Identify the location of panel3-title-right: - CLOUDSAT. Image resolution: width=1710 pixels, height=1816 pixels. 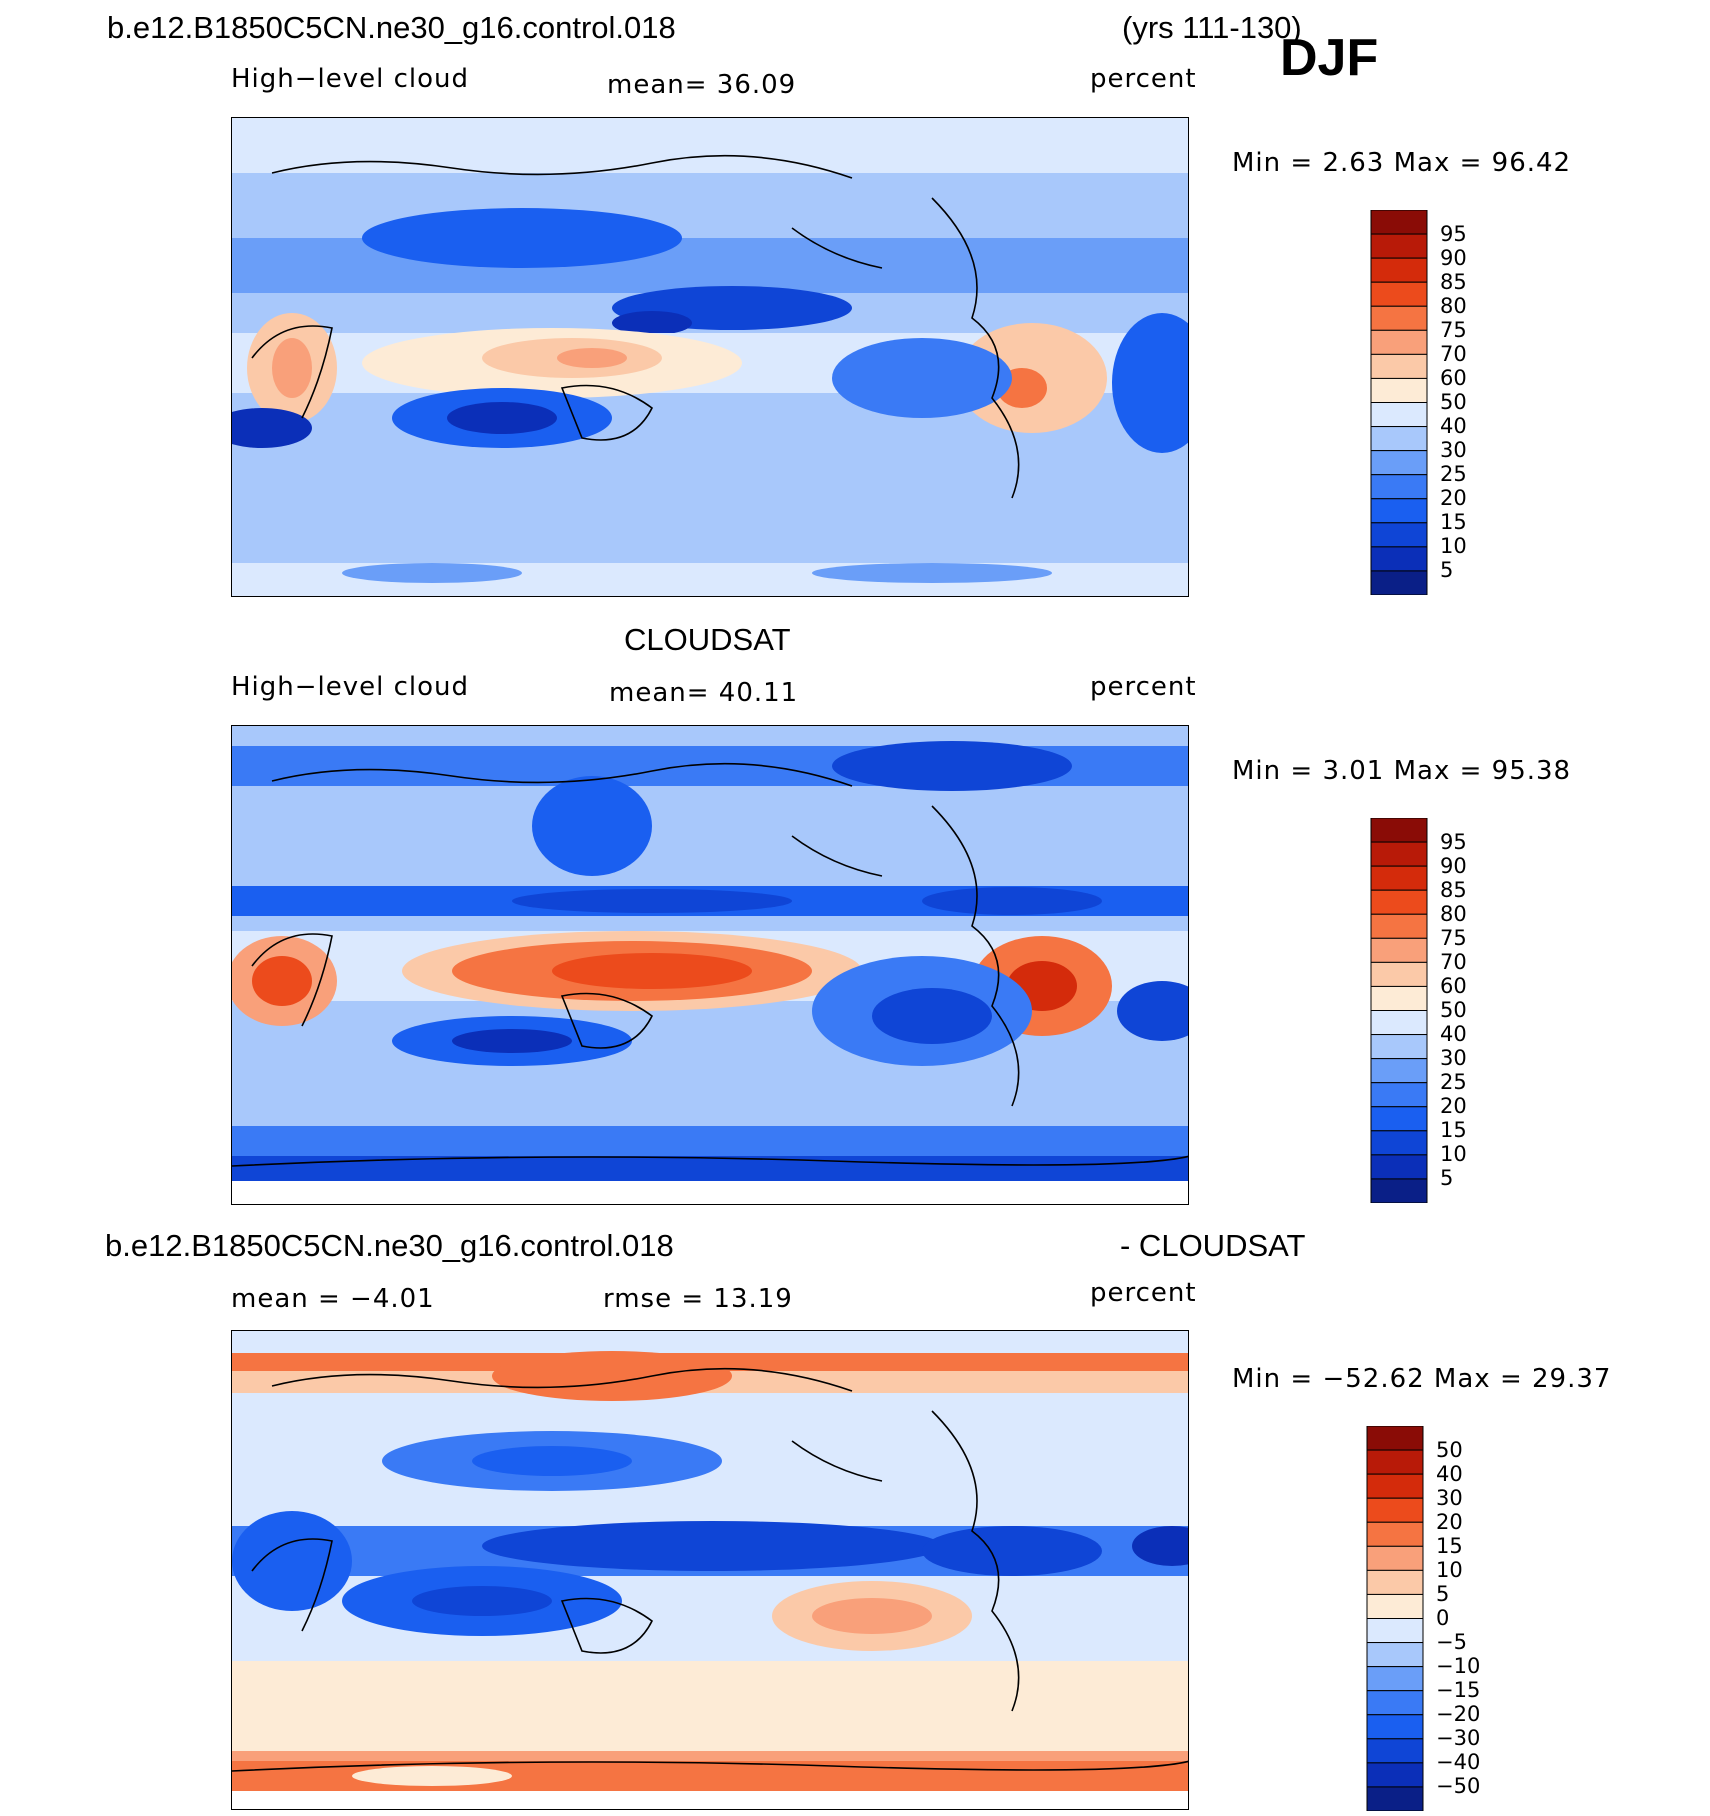
(1213, 1245).